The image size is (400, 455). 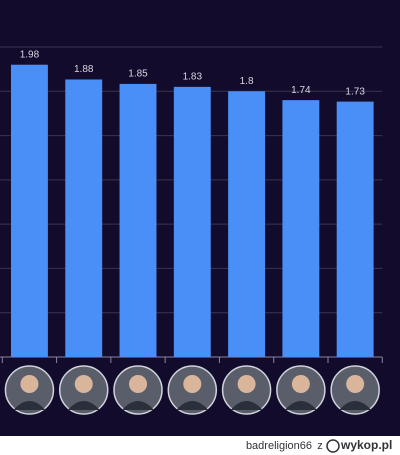 What do you see at coordinates (366, 445) in the screenshot?
I see `footer-site: wykop.pl` at bounding box center [366, 445].